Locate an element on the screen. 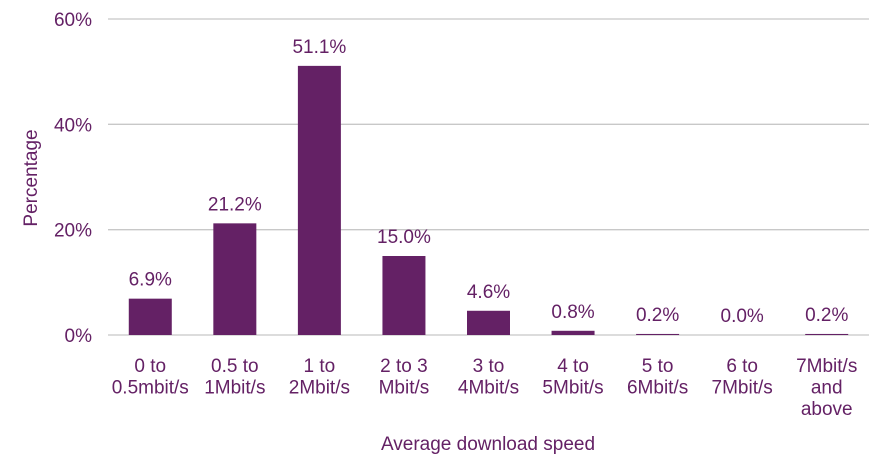 Image resolution: width=877 pixels, height=468 pixels. x-tick-label: 5 to 6Mbit/s is located at coordinates (657, 377).